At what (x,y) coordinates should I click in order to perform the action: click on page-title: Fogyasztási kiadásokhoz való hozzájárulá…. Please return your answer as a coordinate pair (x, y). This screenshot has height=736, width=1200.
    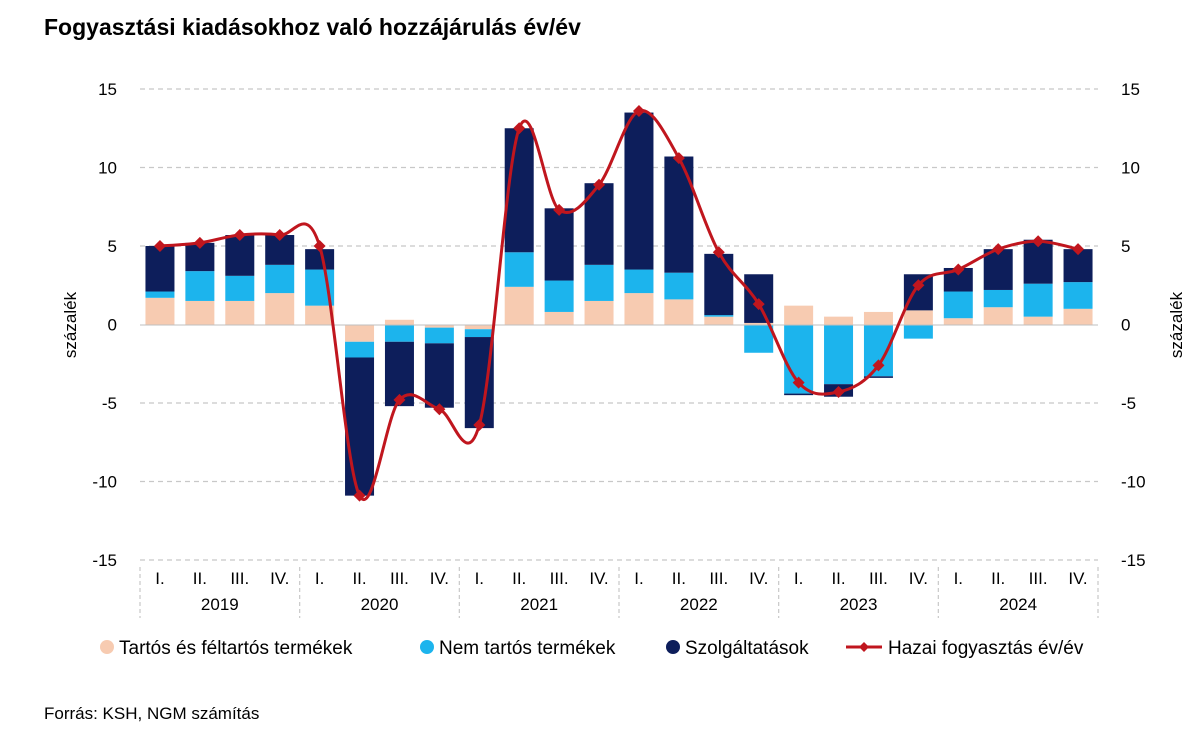
    Looking at the image, I should click on (312, 27).